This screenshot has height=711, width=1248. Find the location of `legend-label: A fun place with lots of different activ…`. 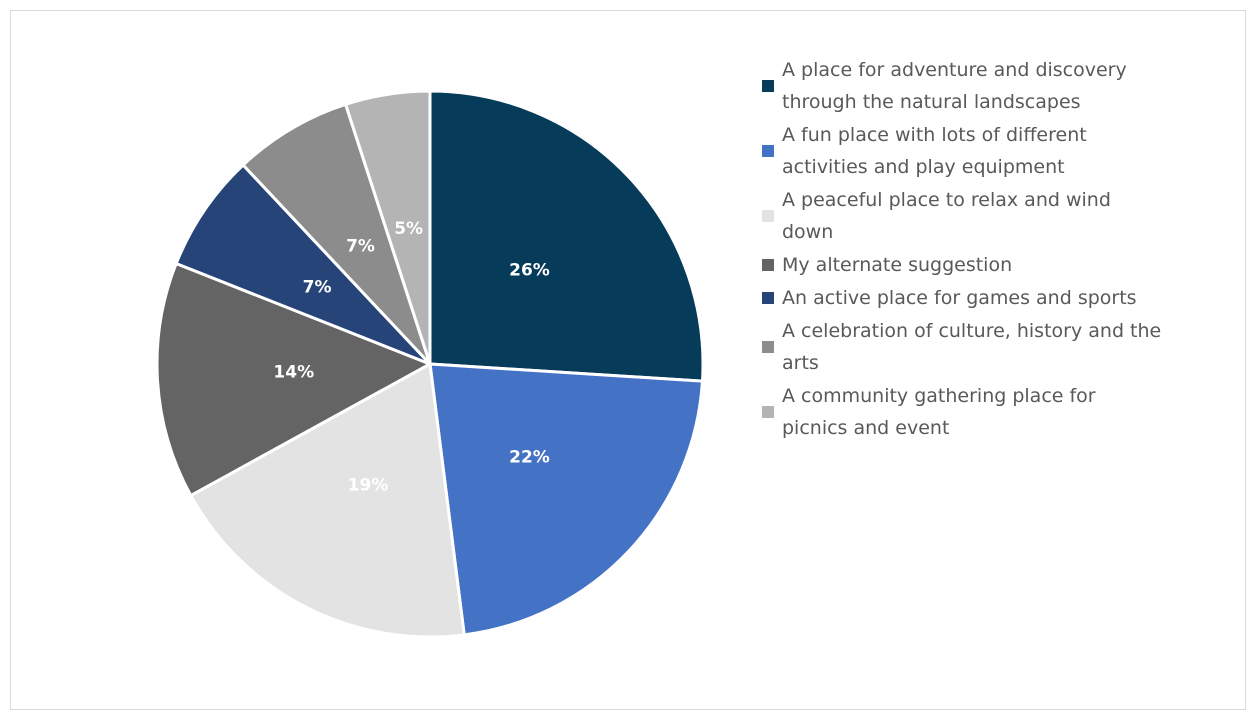

legend-label: A fun place with lots of different activ… is located at coordinates (934, 151).